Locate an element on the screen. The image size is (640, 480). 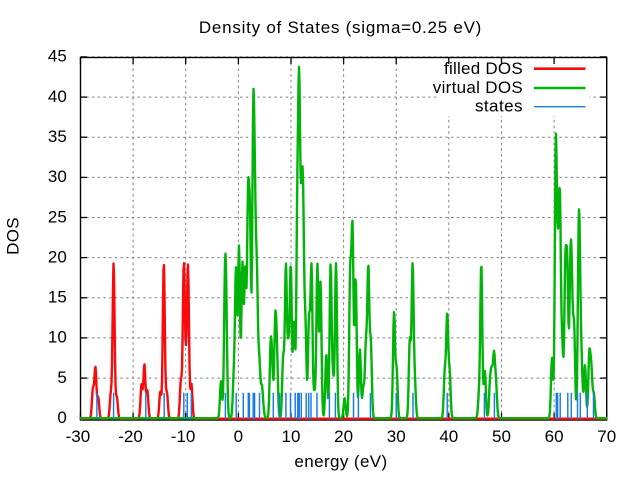
svg-text: -10 is located at coordinates (183, 436).